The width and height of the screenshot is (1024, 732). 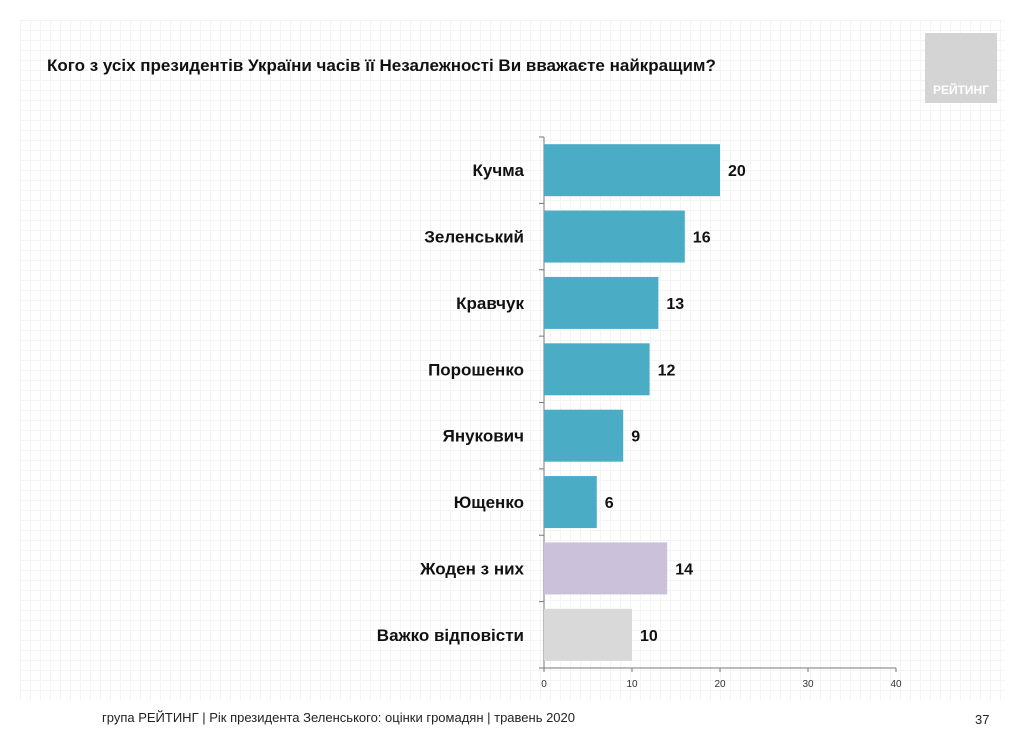 I want to click on category-label: Зеленський, so click(x=474, y=237).